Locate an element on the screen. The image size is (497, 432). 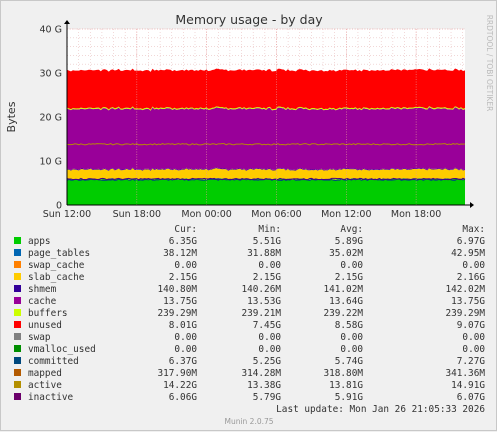
legend-label: active is located at coordinates (45, 385).